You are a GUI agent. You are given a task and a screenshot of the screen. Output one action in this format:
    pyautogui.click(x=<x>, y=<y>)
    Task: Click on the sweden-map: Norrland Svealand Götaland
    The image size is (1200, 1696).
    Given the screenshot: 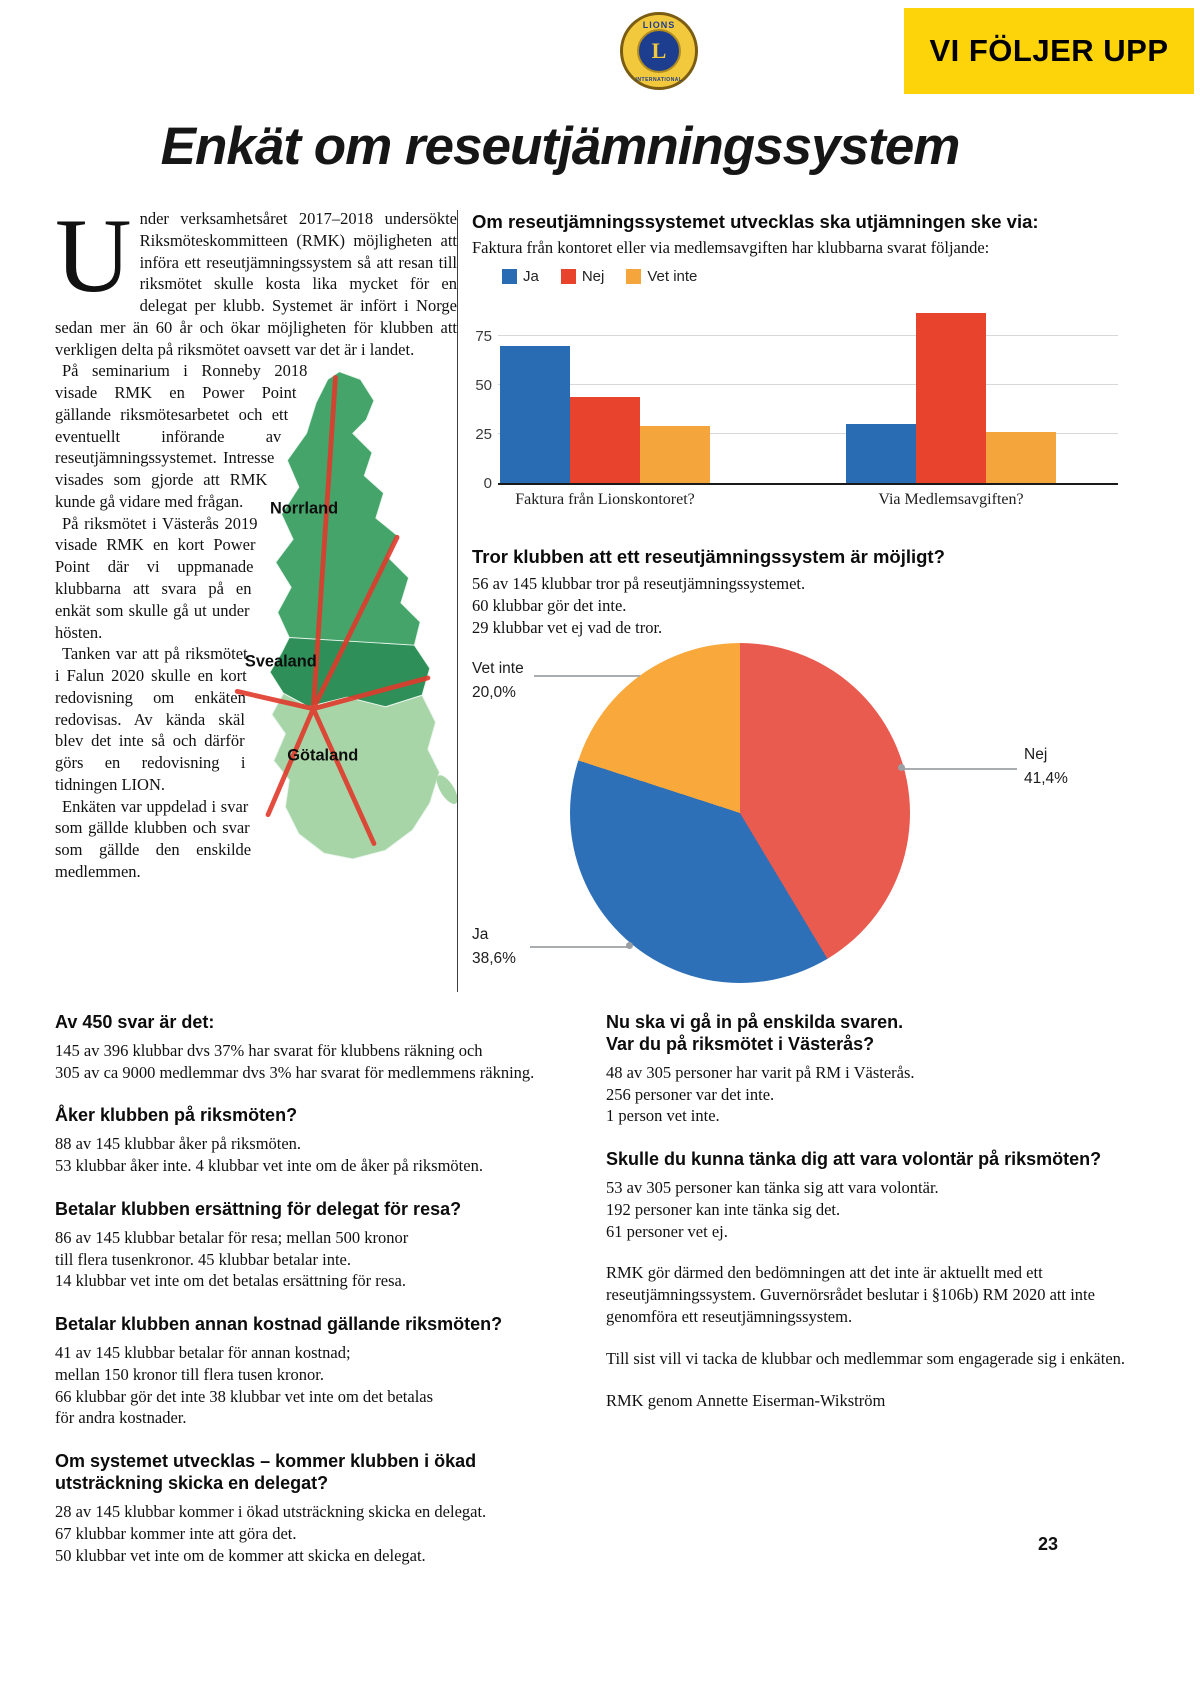 What is the action you would take?
    pyautogui.click(x=340, y=624)
    